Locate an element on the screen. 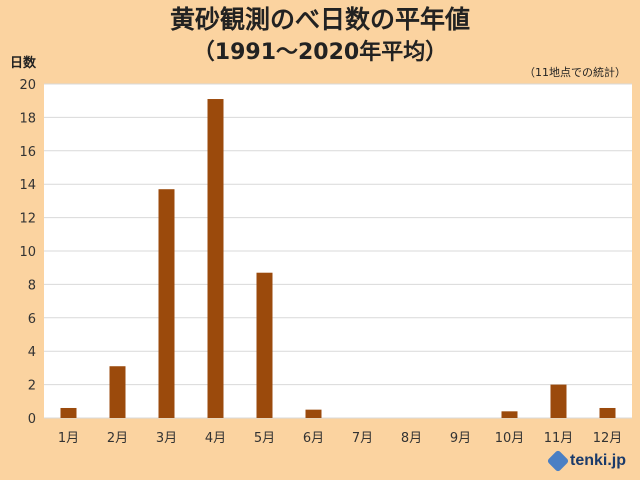 Image resolution: width=640 pixels, height=480 pixels. chart-subtitle: （1991～2020年平均） is located at coordinates (320, 52).